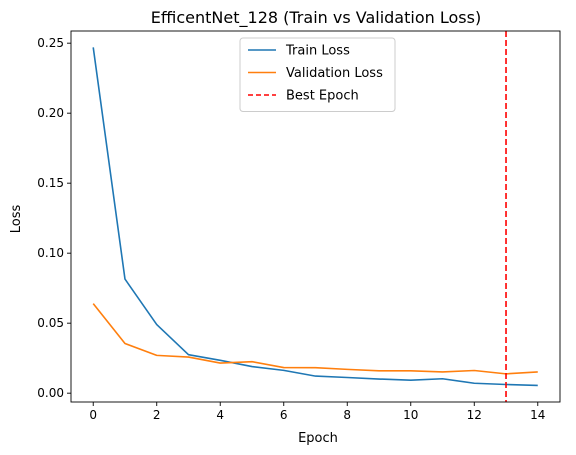 This screenshot has height=455, width=576. I want to click on y-tick-label: 0.10, so click(50, 253).